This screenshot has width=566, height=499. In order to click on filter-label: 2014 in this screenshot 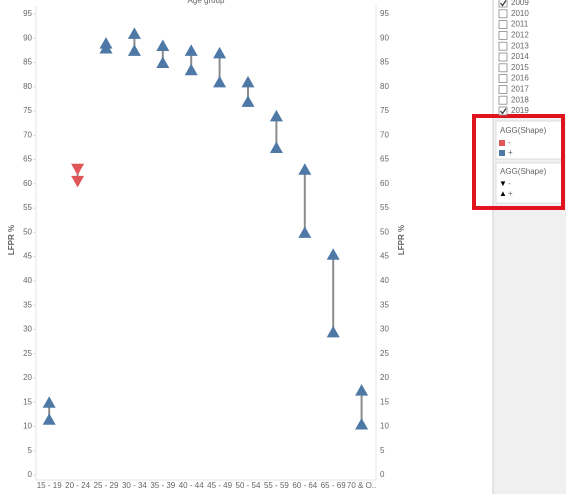, I will do `click(520, 56)`.